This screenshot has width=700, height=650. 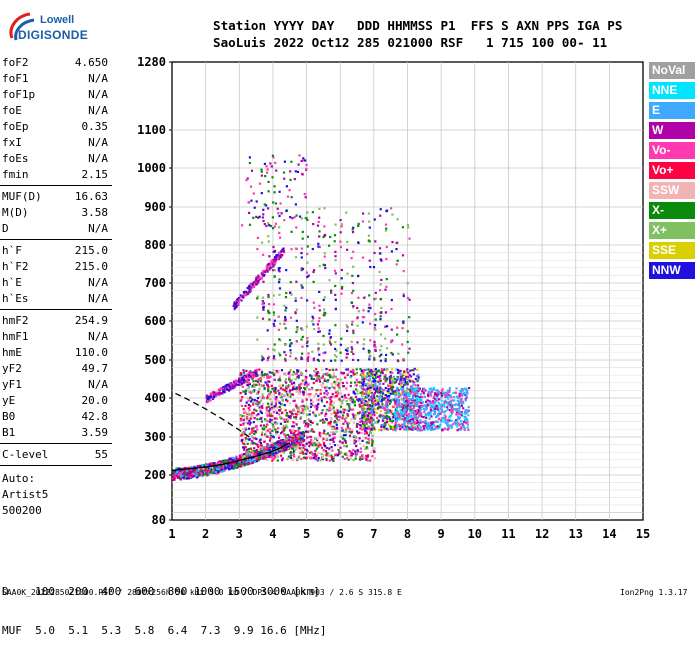 What do you see at coordinates (155, 437) in the screenshot?
I see `y-tick-label: 300` at bounding box center [155, 437].